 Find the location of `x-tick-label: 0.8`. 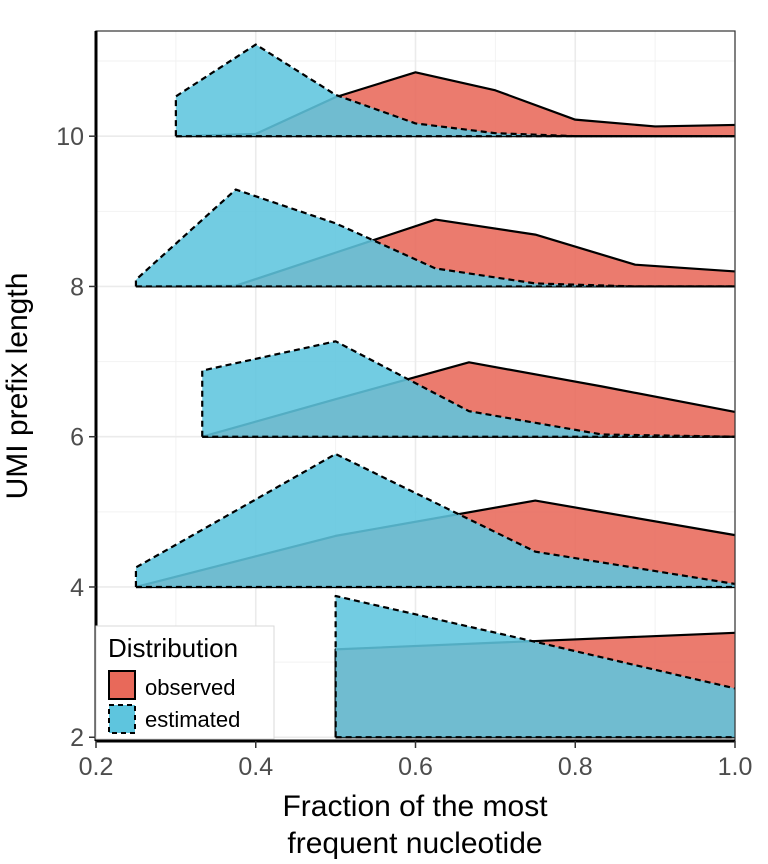

x-tick-label: 0.8 is located at coordinates (575, 767).